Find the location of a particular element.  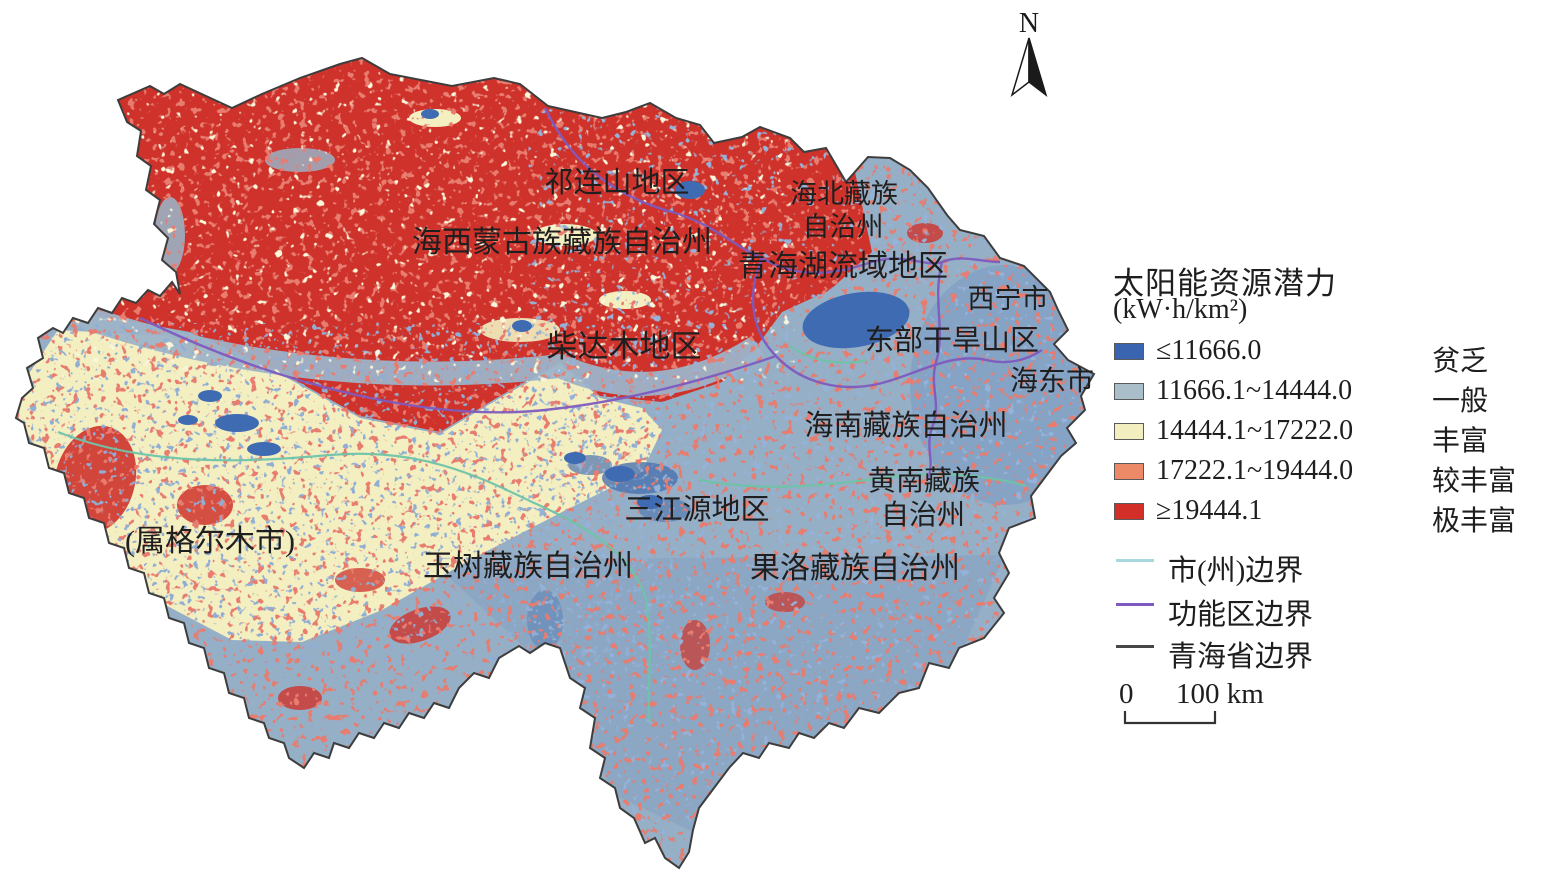

map-label-xining: 西宁市 is located at coordinates (1008, 299).